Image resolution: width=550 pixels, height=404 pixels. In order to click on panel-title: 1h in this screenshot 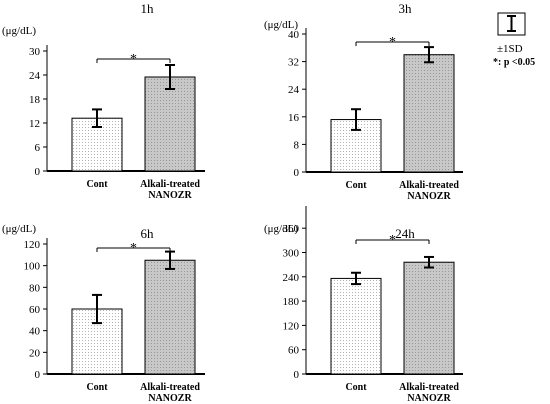, I will do `click(148, 8)`.